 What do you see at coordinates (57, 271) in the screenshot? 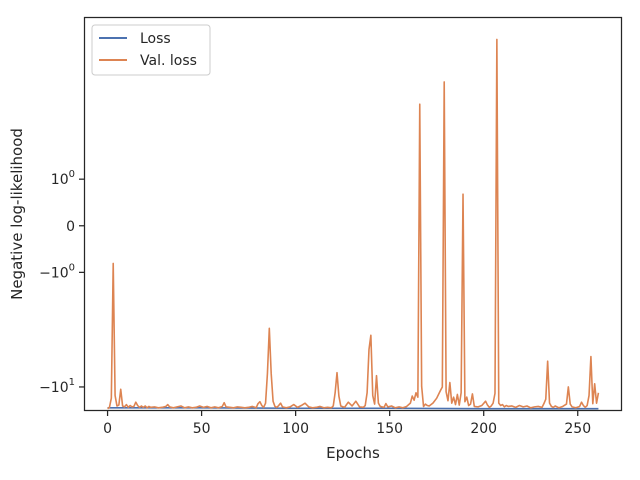
I see `y-tick-label: −100` at bounding box center [57, 271].